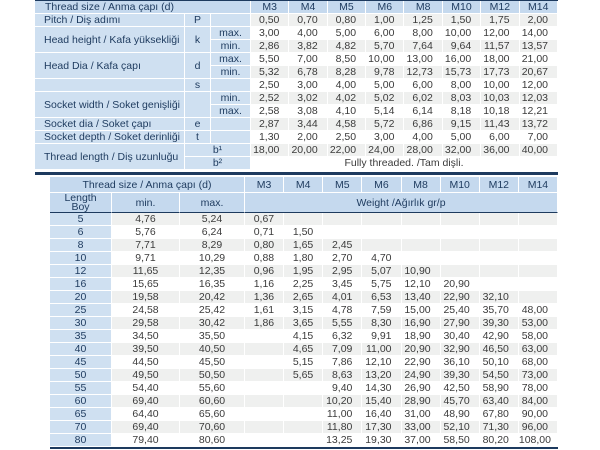 The height and width of the screenshot is (450, 600). Describe the element at coordinates (421, 297) in the screenshot. I see `weight-cell: 13,40` at that location.